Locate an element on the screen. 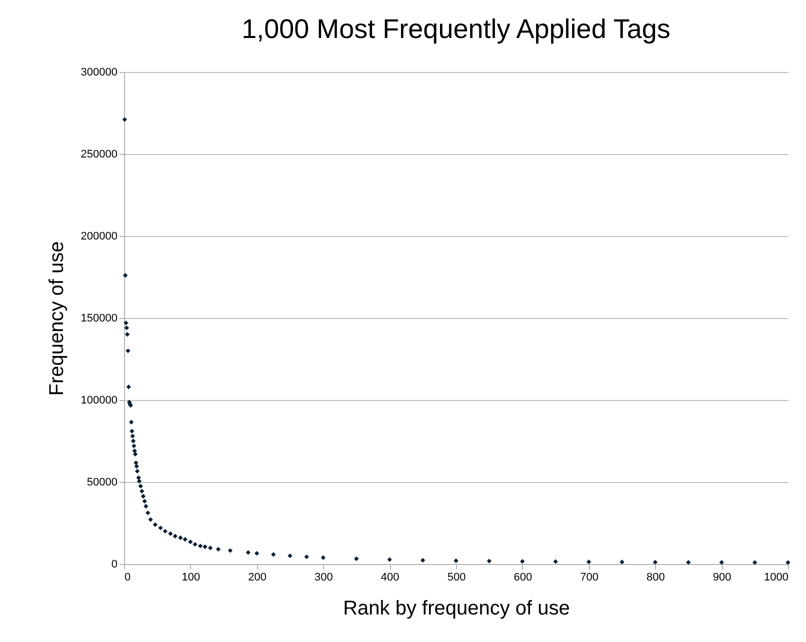  y-tick-label: 0 is located at coordinates (114, 564).